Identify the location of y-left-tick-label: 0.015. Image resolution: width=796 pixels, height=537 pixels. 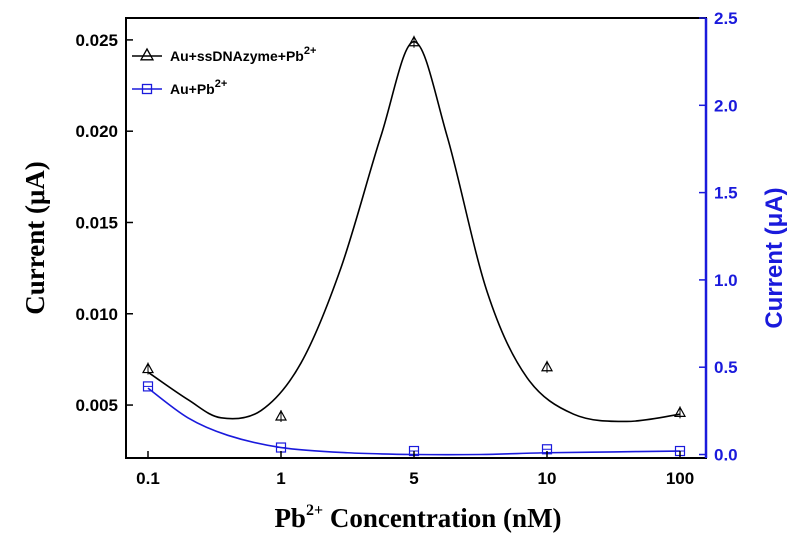
(96, 222).